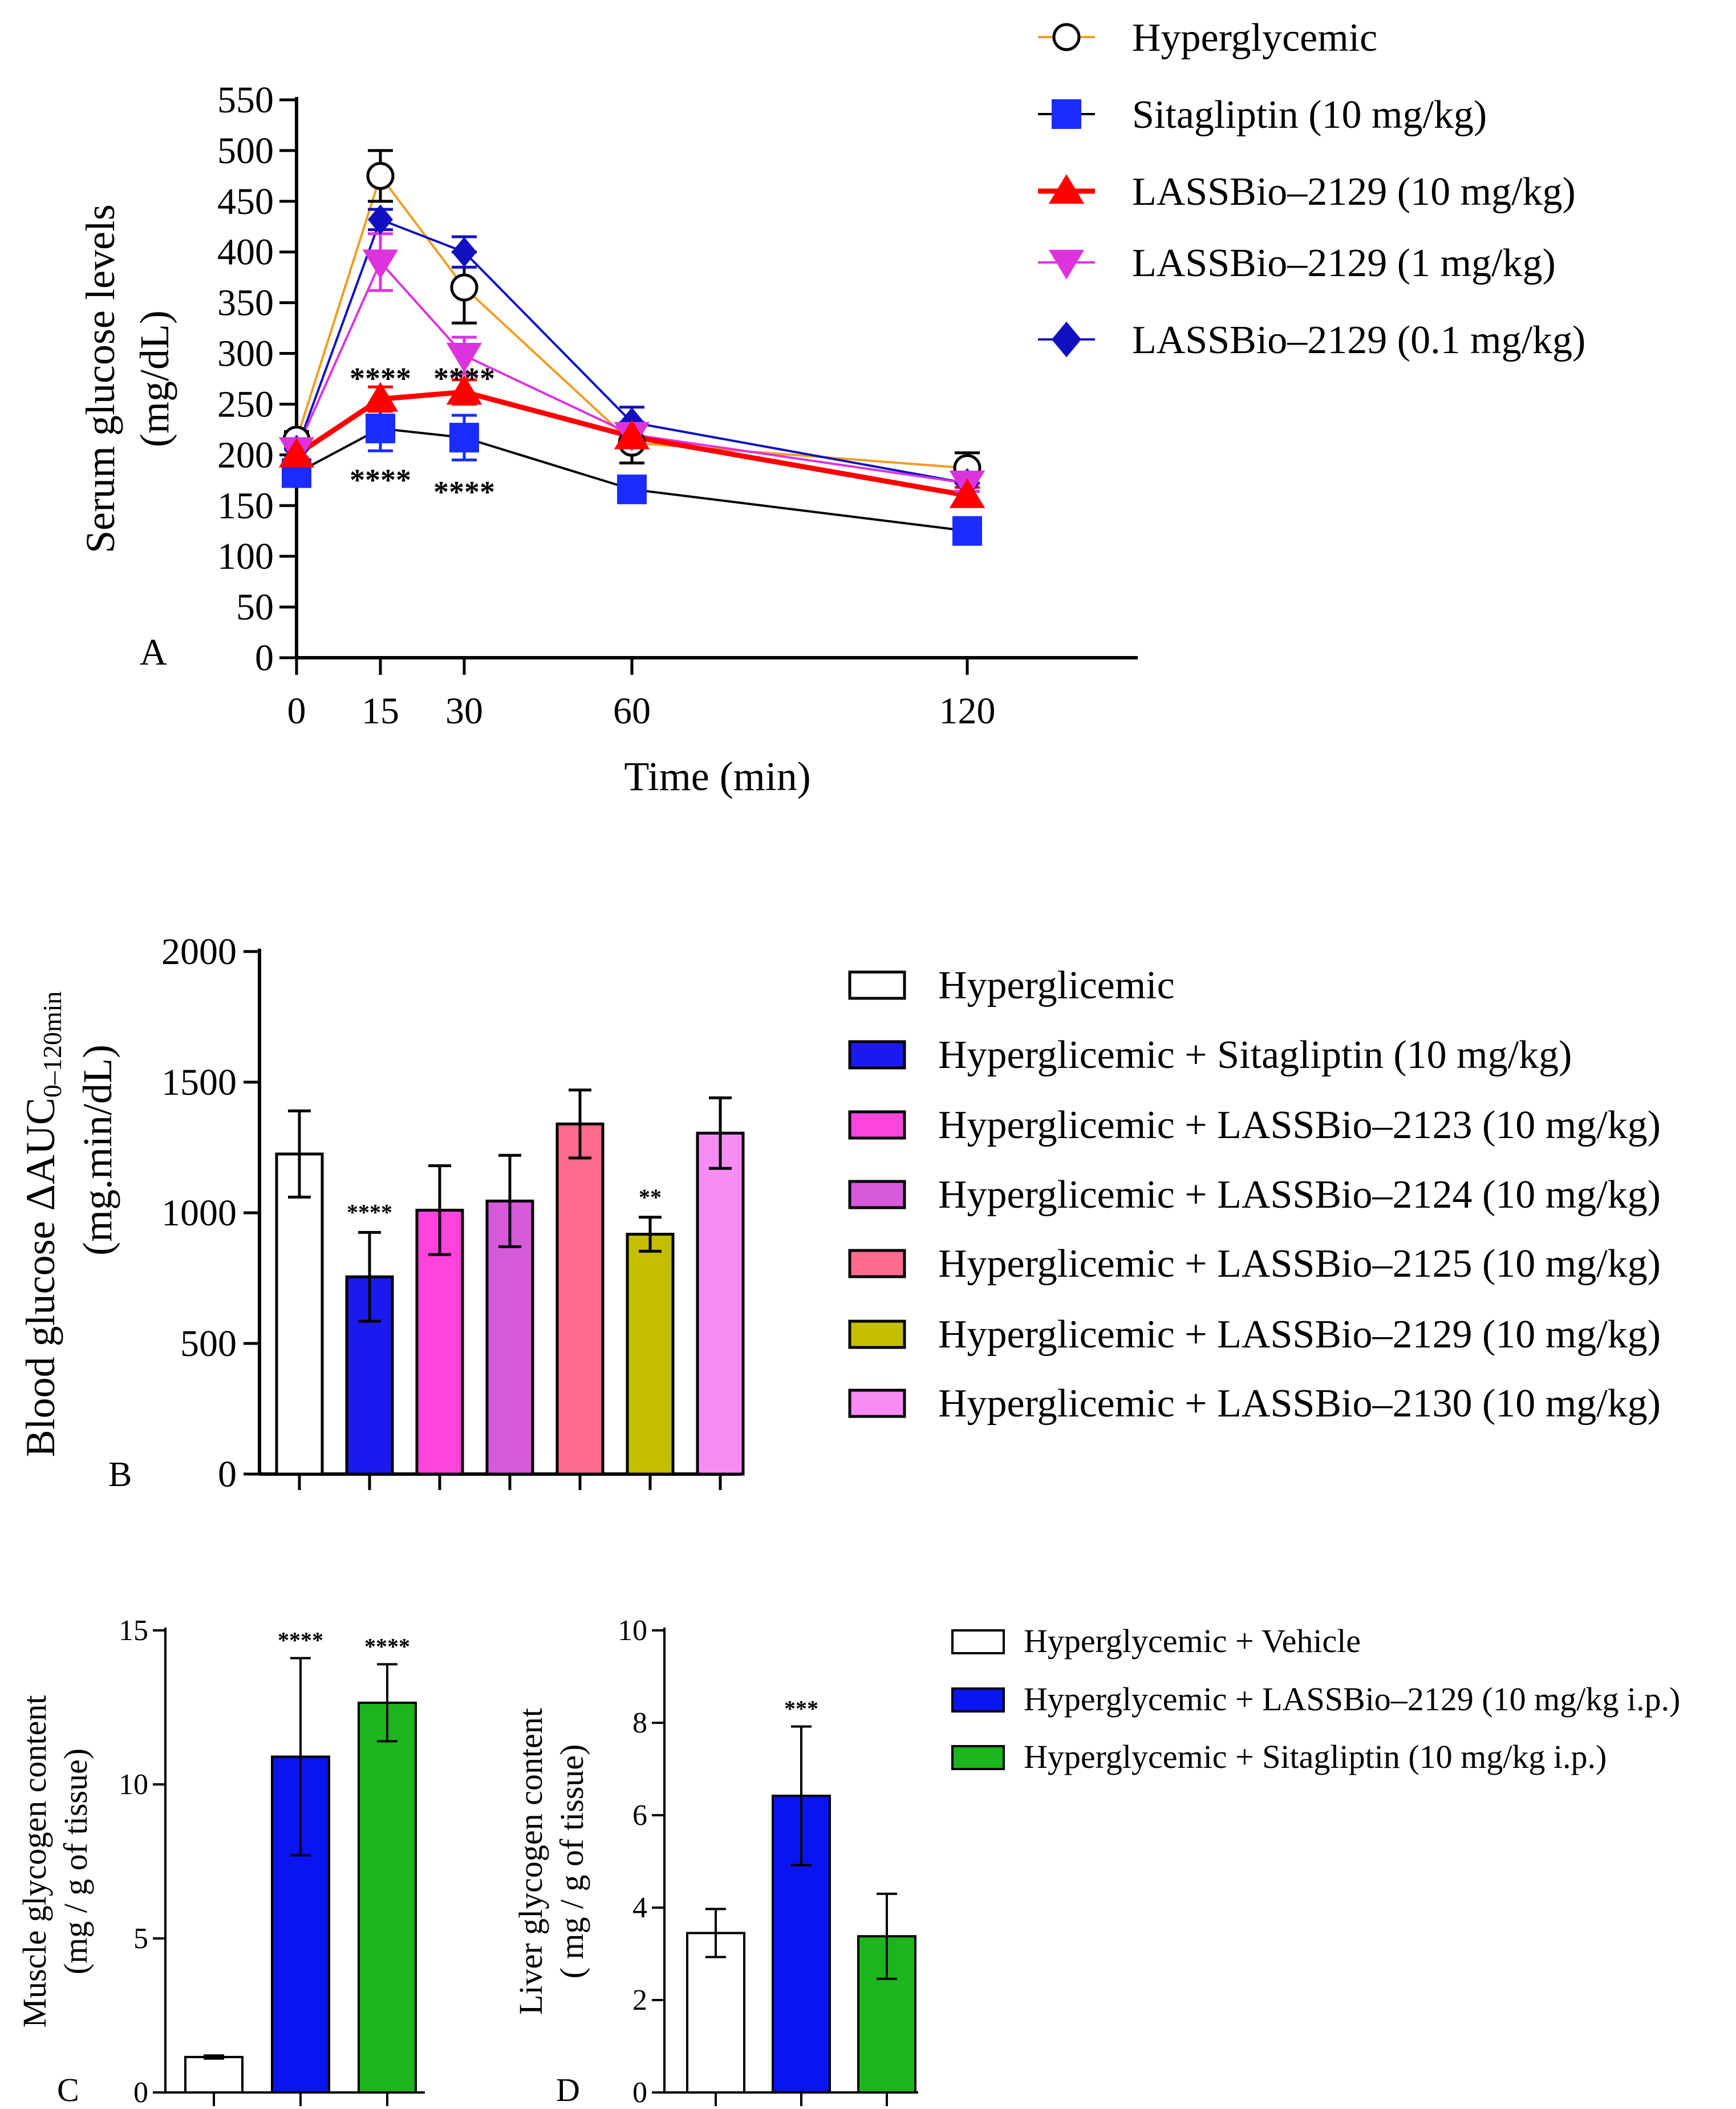  I want to click on y-axis-title-line: (mg/dL), so click(155, 378).